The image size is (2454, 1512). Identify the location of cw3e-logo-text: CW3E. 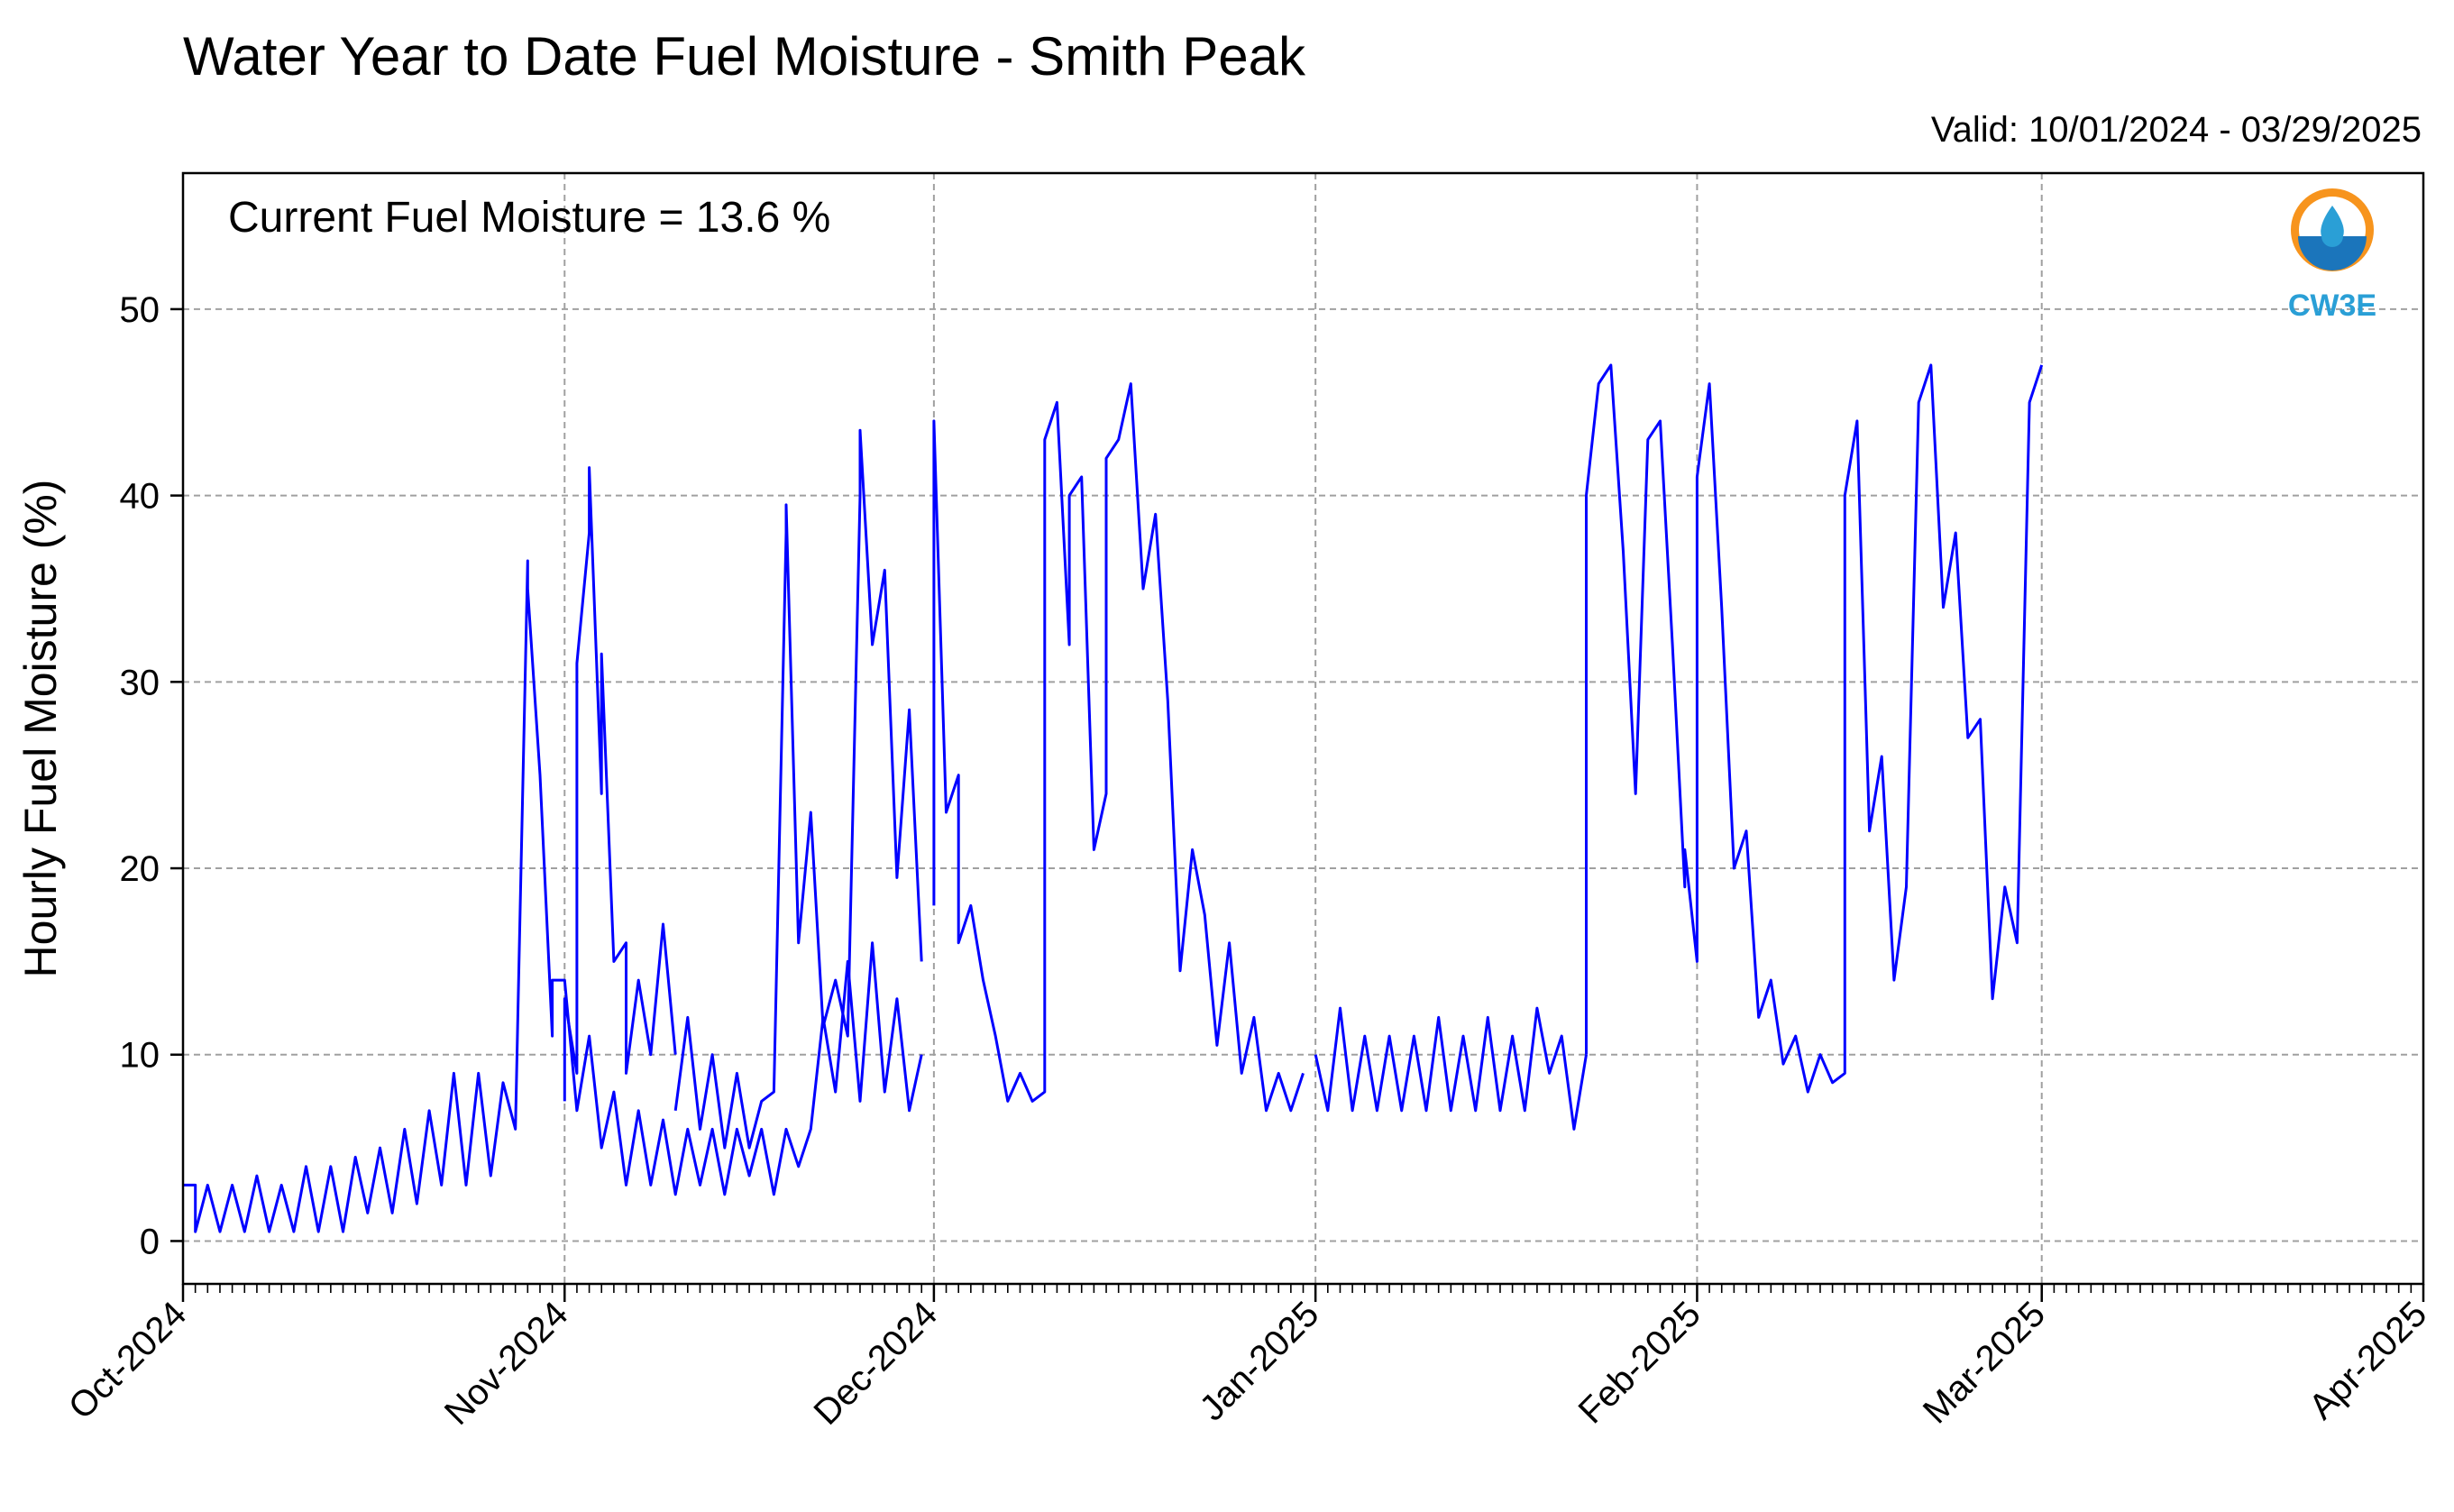
(2332, 306).